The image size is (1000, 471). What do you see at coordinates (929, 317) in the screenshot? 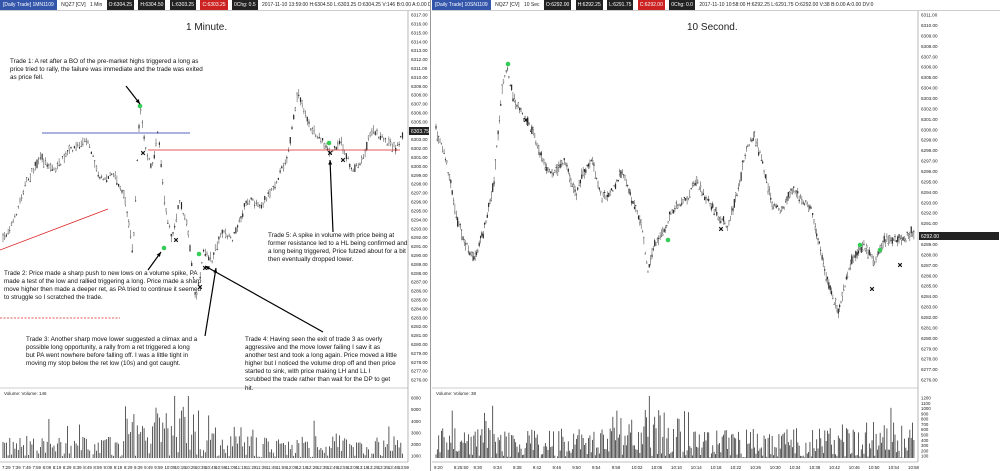
I see `price-tick-label: 6282.00` at bounding box center [929, 317].